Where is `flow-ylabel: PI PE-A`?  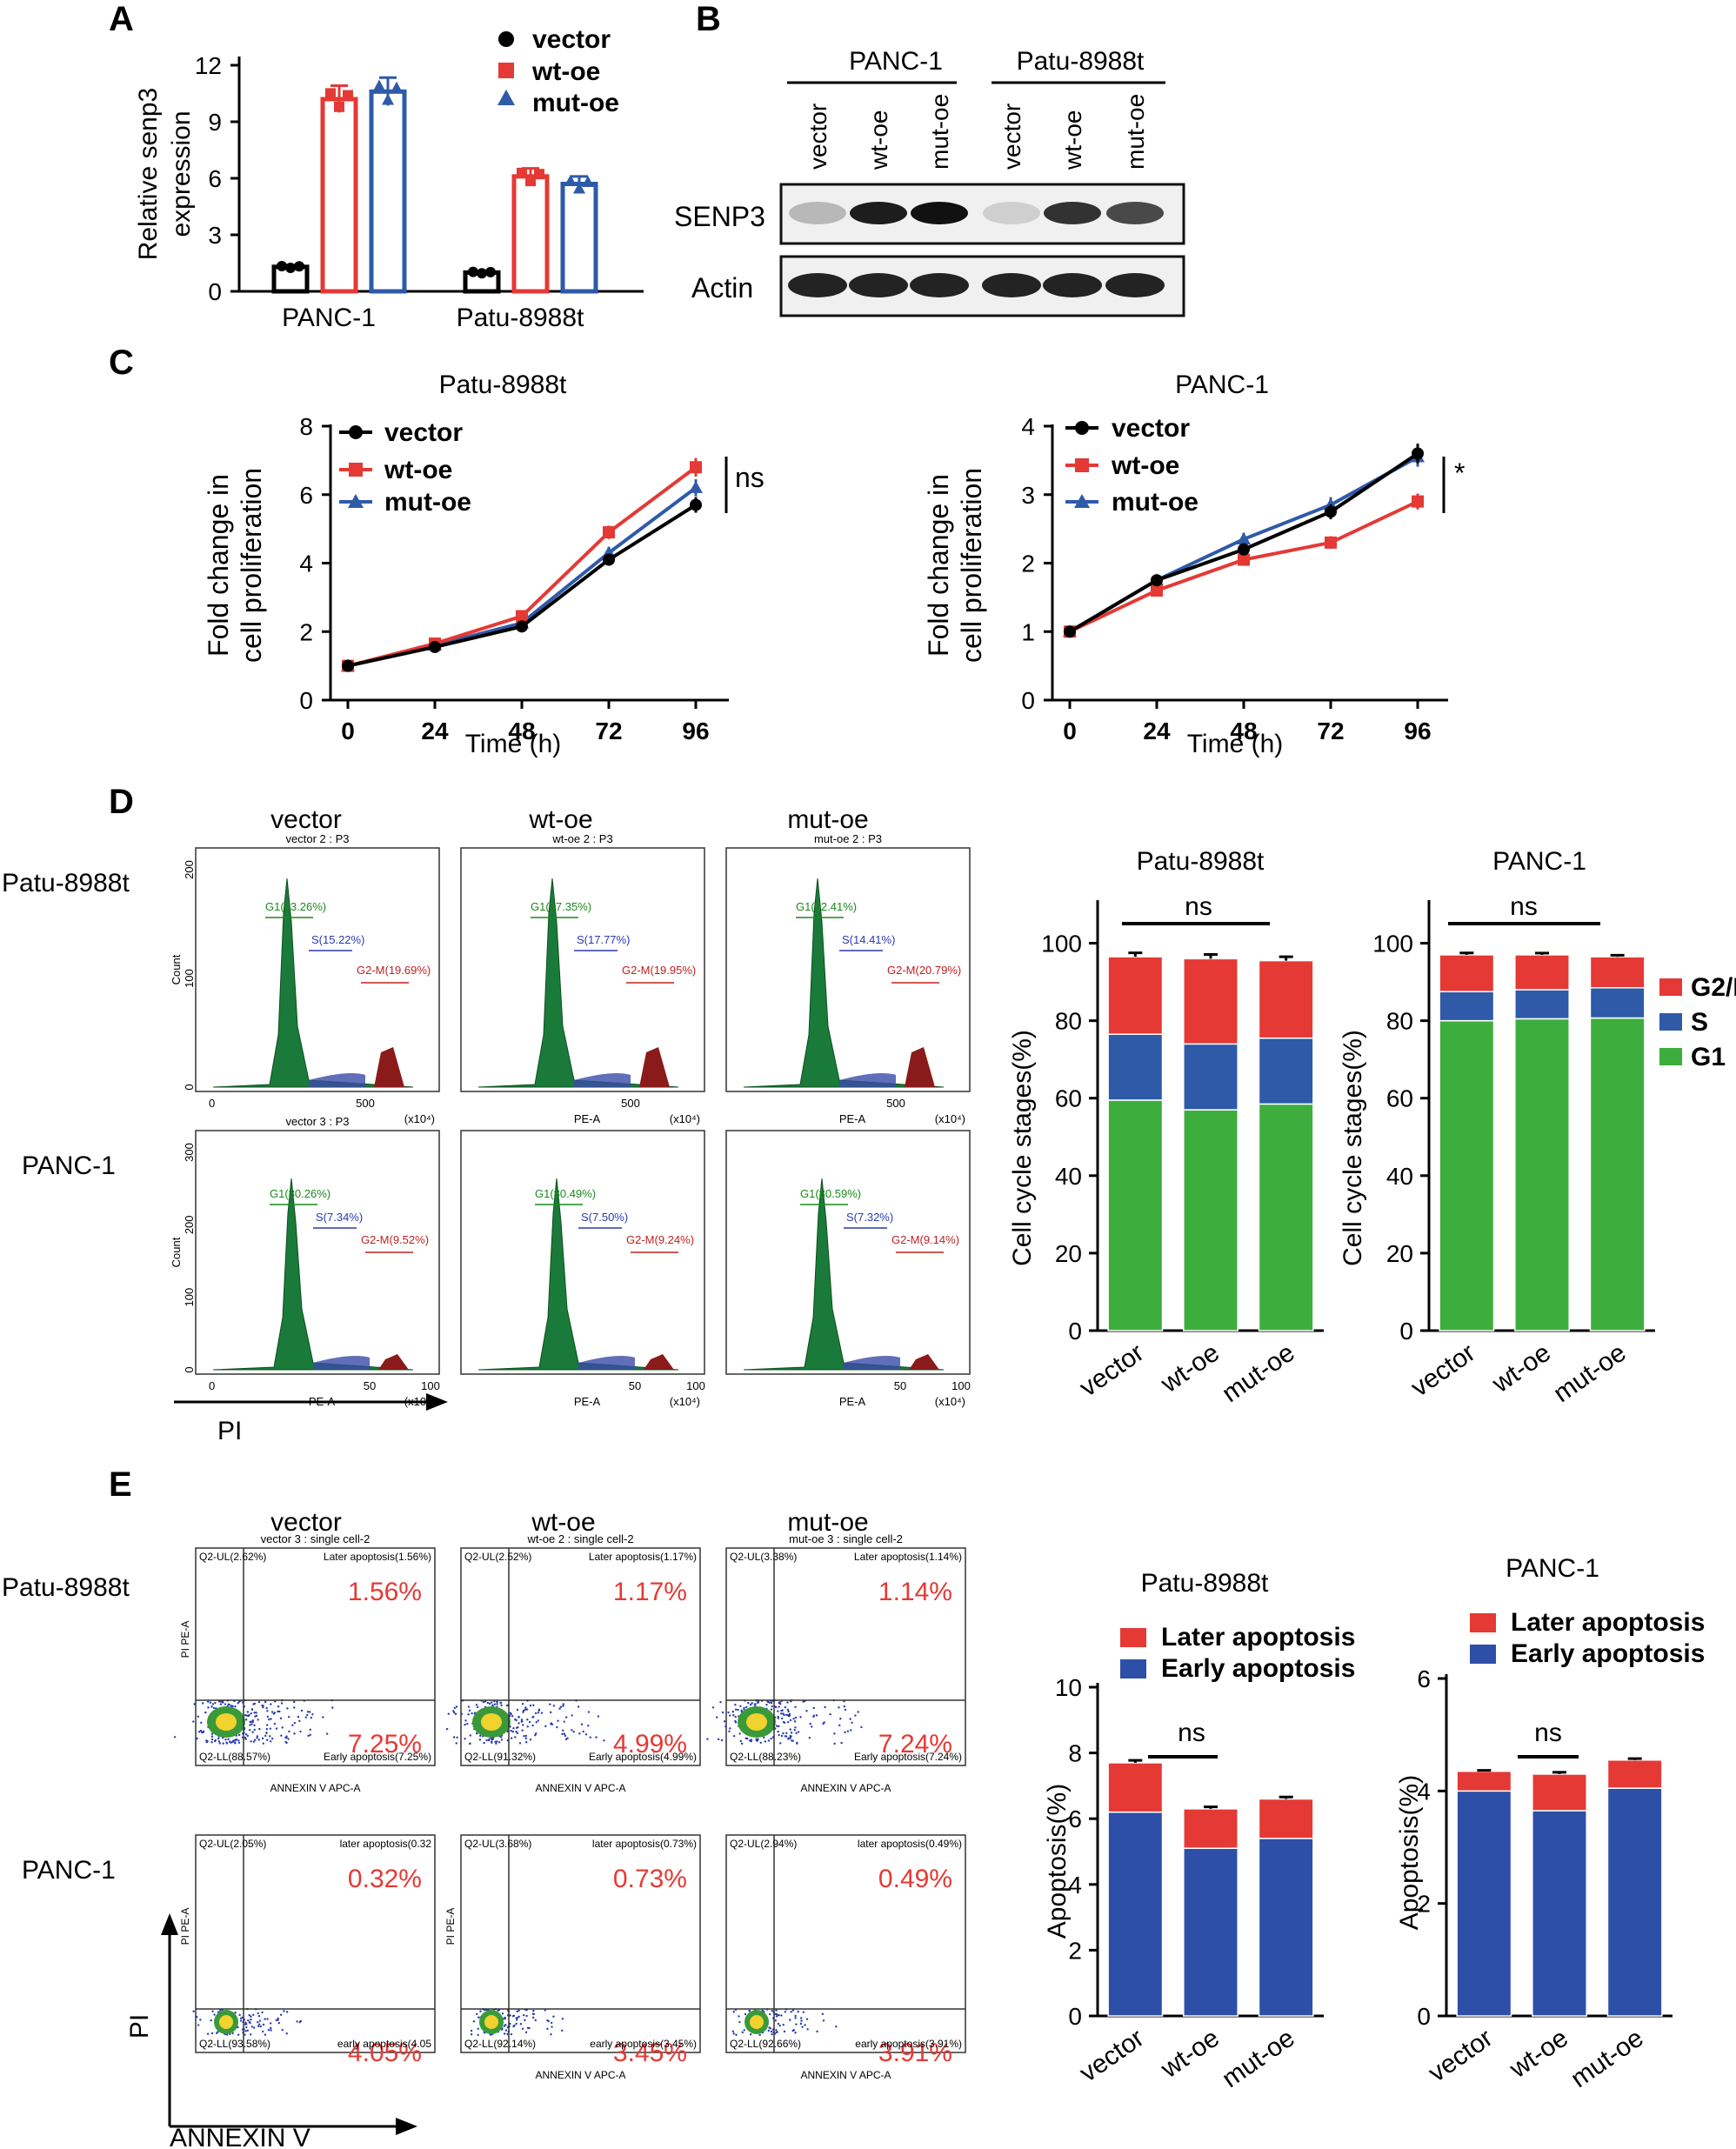 flow-ylabel: PI PE-A is located at coordinates (450, 1927).